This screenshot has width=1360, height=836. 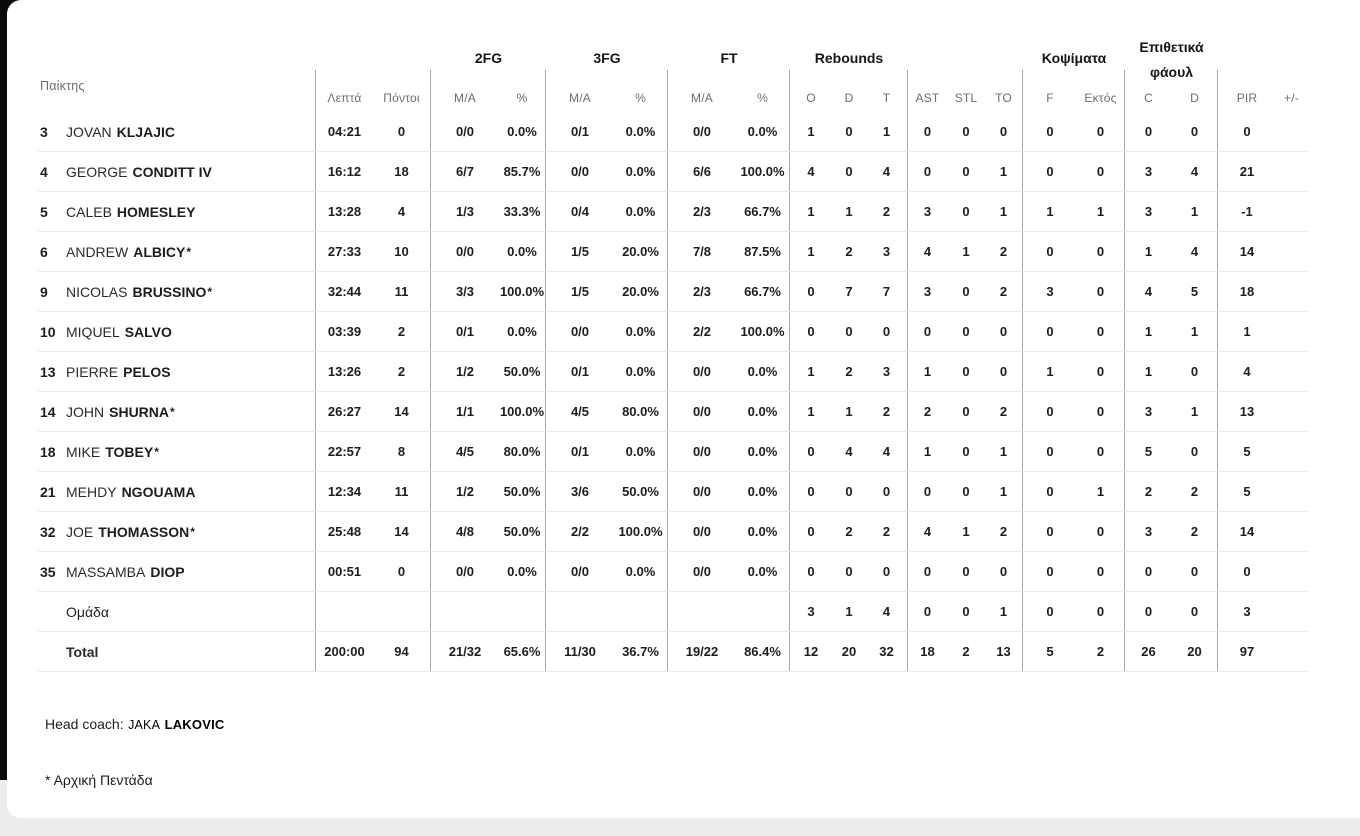 What do you see at coordinates (887, 451) in the screenshot?
I see `cell-reb-t: 4` at bounding box center [887, 451].